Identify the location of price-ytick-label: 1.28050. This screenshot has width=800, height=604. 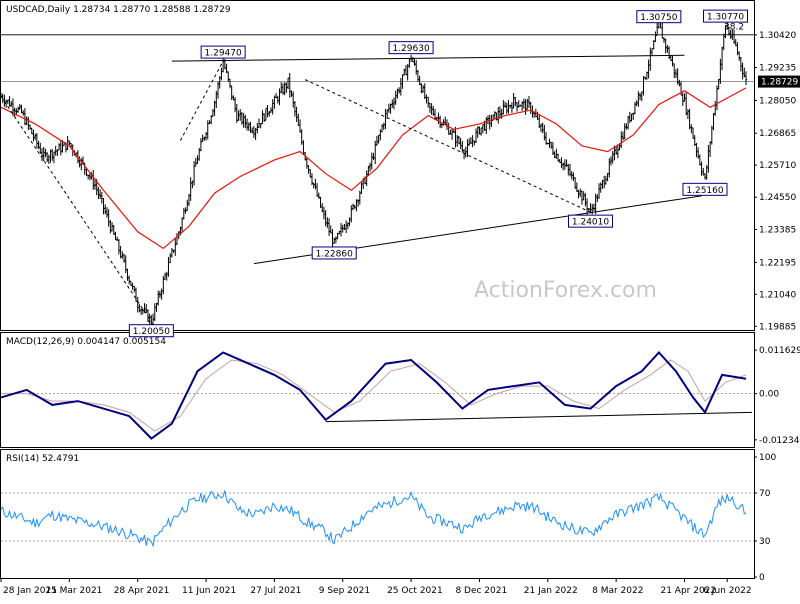
(777, 101).